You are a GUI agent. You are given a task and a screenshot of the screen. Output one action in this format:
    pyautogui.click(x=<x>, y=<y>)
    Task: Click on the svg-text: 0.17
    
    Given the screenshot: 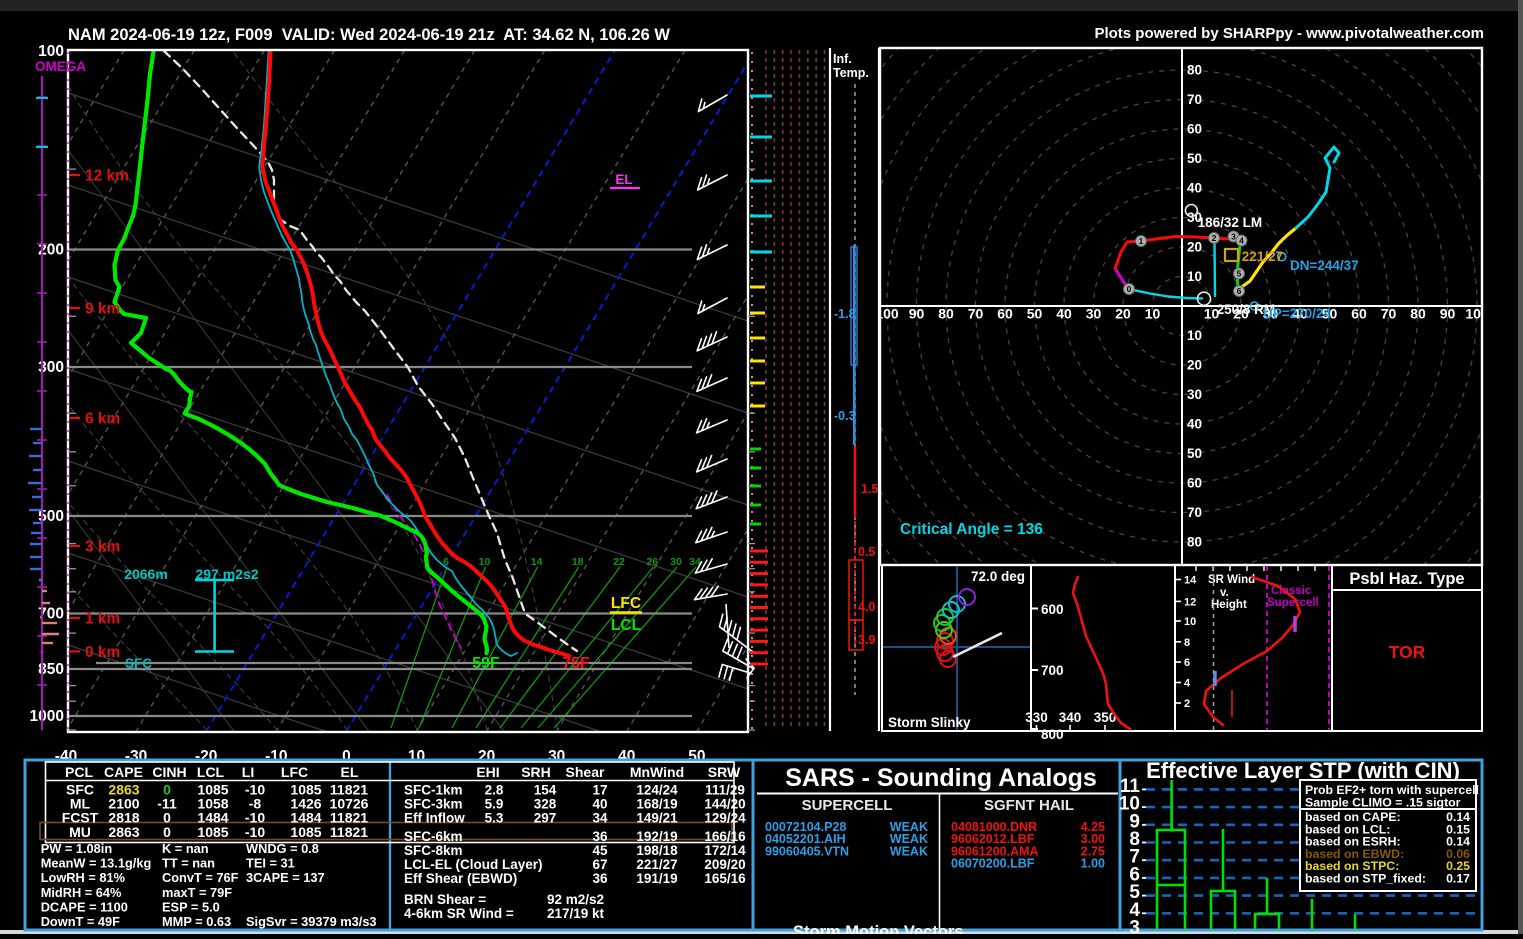 What is the action you would take?
    pyautogui.click(x=1458, y=879)
    